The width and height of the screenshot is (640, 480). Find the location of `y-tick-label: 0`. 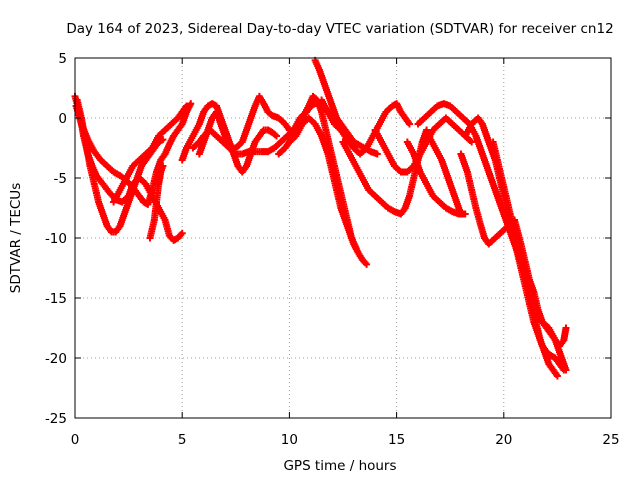

y-tick-label: 0 is located at coordinates (62, 119).